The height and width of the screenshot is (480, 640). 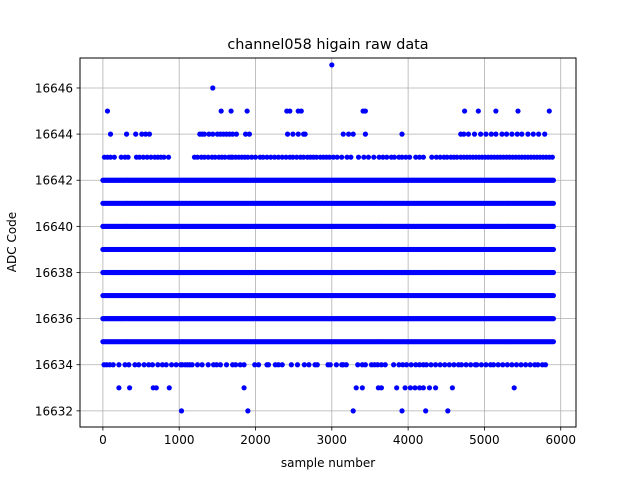 What do you see at coordinates (332, 440) in the screenshot?
I see `x-tick-label: 3000` at bounding box center [332, 440].